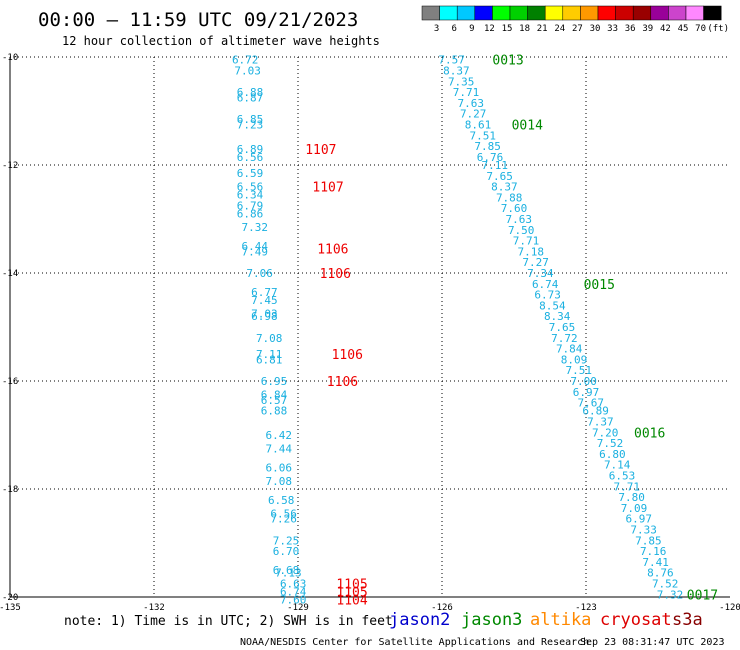 The height and width of the screenshot is (650, 740). What do you see at coordinates (347, 355) in the screenshot?
I see `time-label: 1106` at bounding box center [347, 355].